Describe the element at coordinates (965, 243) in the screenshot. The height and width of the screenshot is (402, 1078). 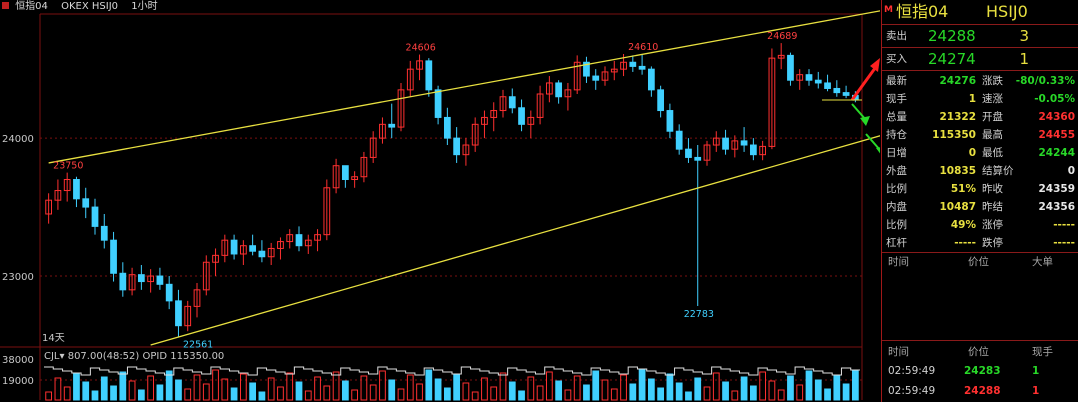
I see `quote-value: -----` at that location.